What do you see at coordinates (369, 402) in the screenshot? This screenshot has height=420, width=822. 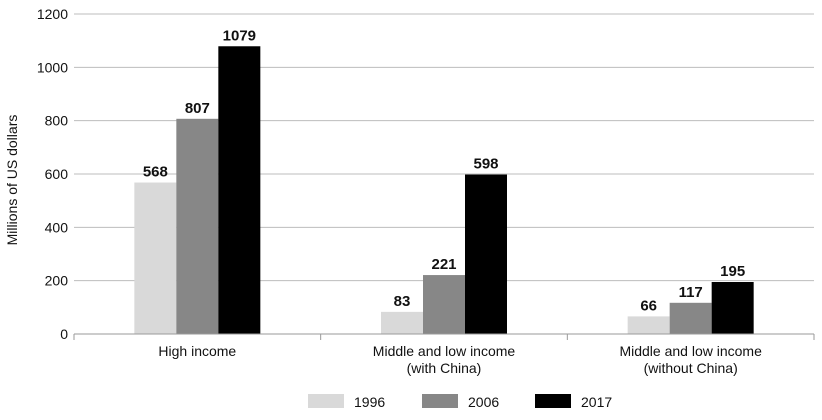 I see `legend-label: 1996` at bounding box center [369, 402].